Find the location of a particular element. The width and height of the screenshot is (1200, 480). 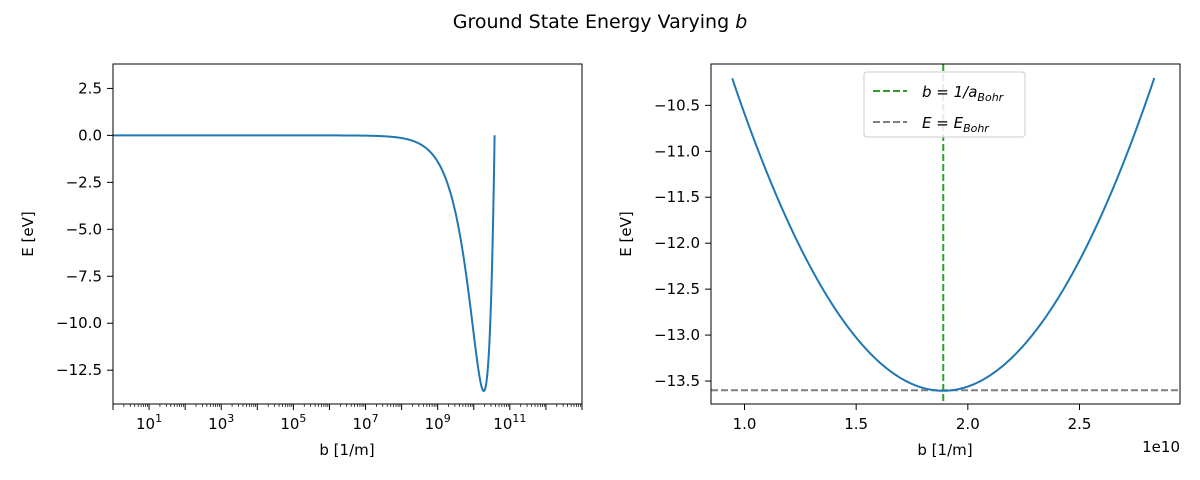

left-y-ticks: 2.5 0.0 −2.5 −5.0 −7.5 −10.0 −12.5 is located at coordinates (84, 229).